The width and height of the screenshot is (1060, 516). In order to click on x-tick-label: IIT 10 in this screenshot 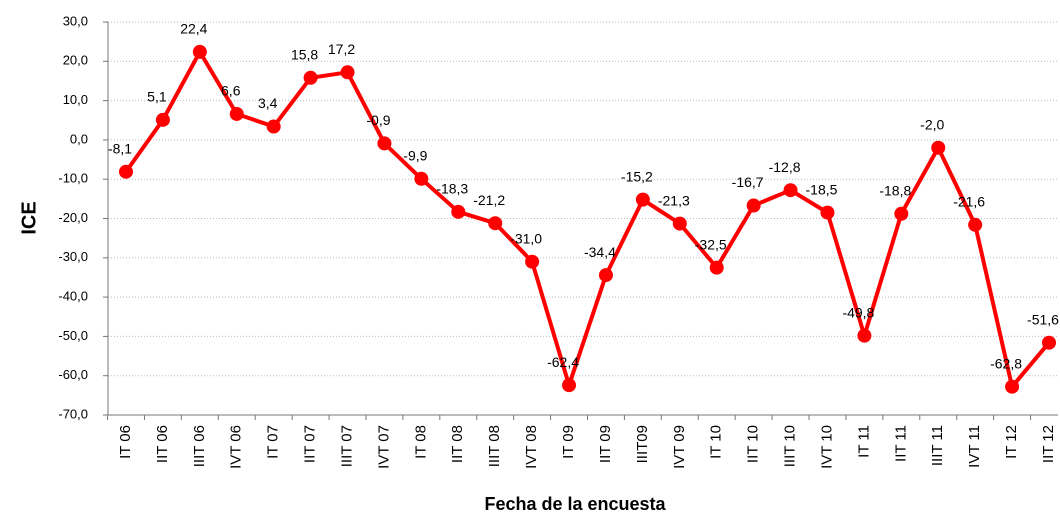, I will do `click(753, 444)`.